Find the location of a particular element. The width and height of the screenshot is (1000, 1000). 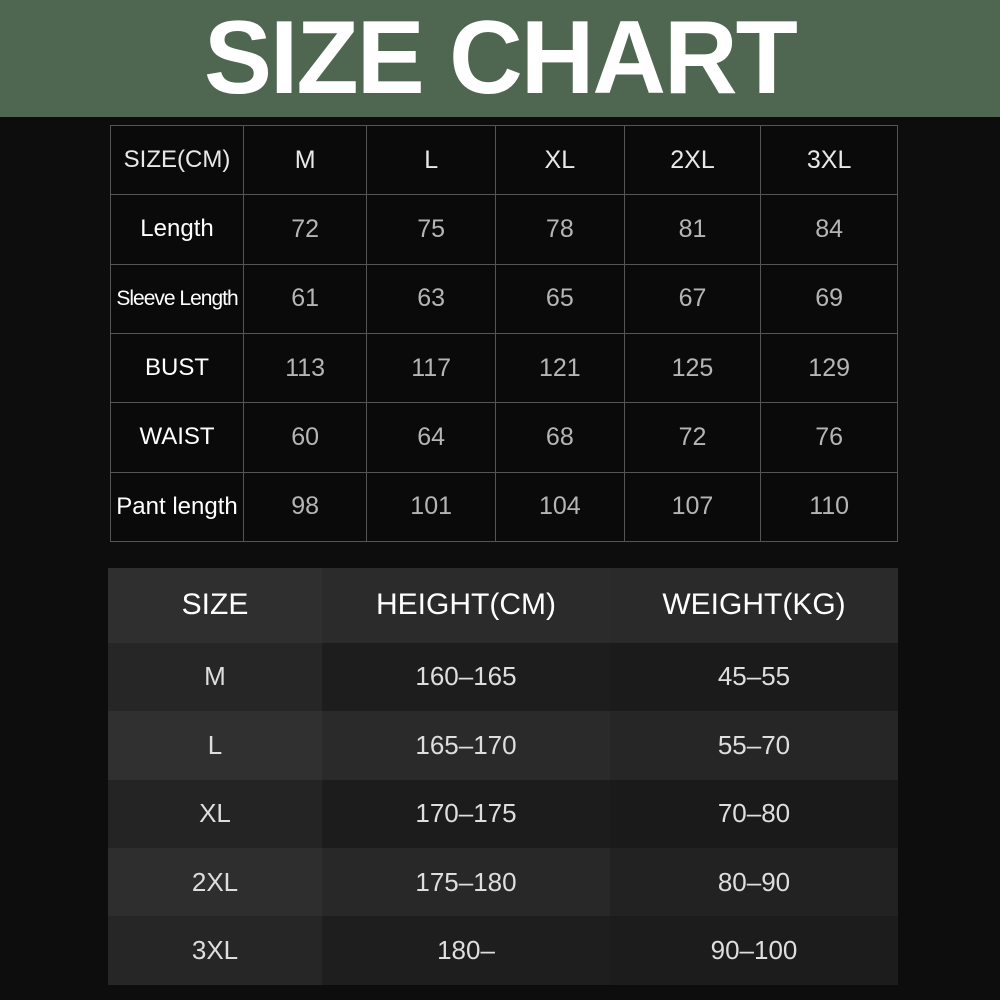

table-row: M 160–165 45–55 is located at coordinates (503, 677).